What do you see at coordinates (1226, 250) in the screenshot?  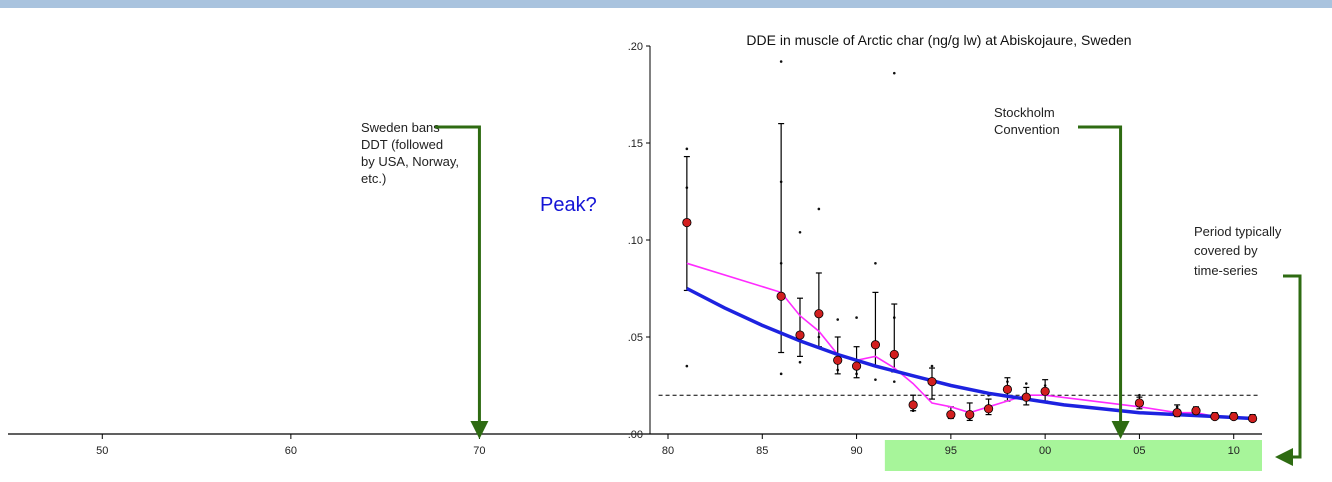 I see `period-line-2: covered by` at bounding box center [1226, 250].